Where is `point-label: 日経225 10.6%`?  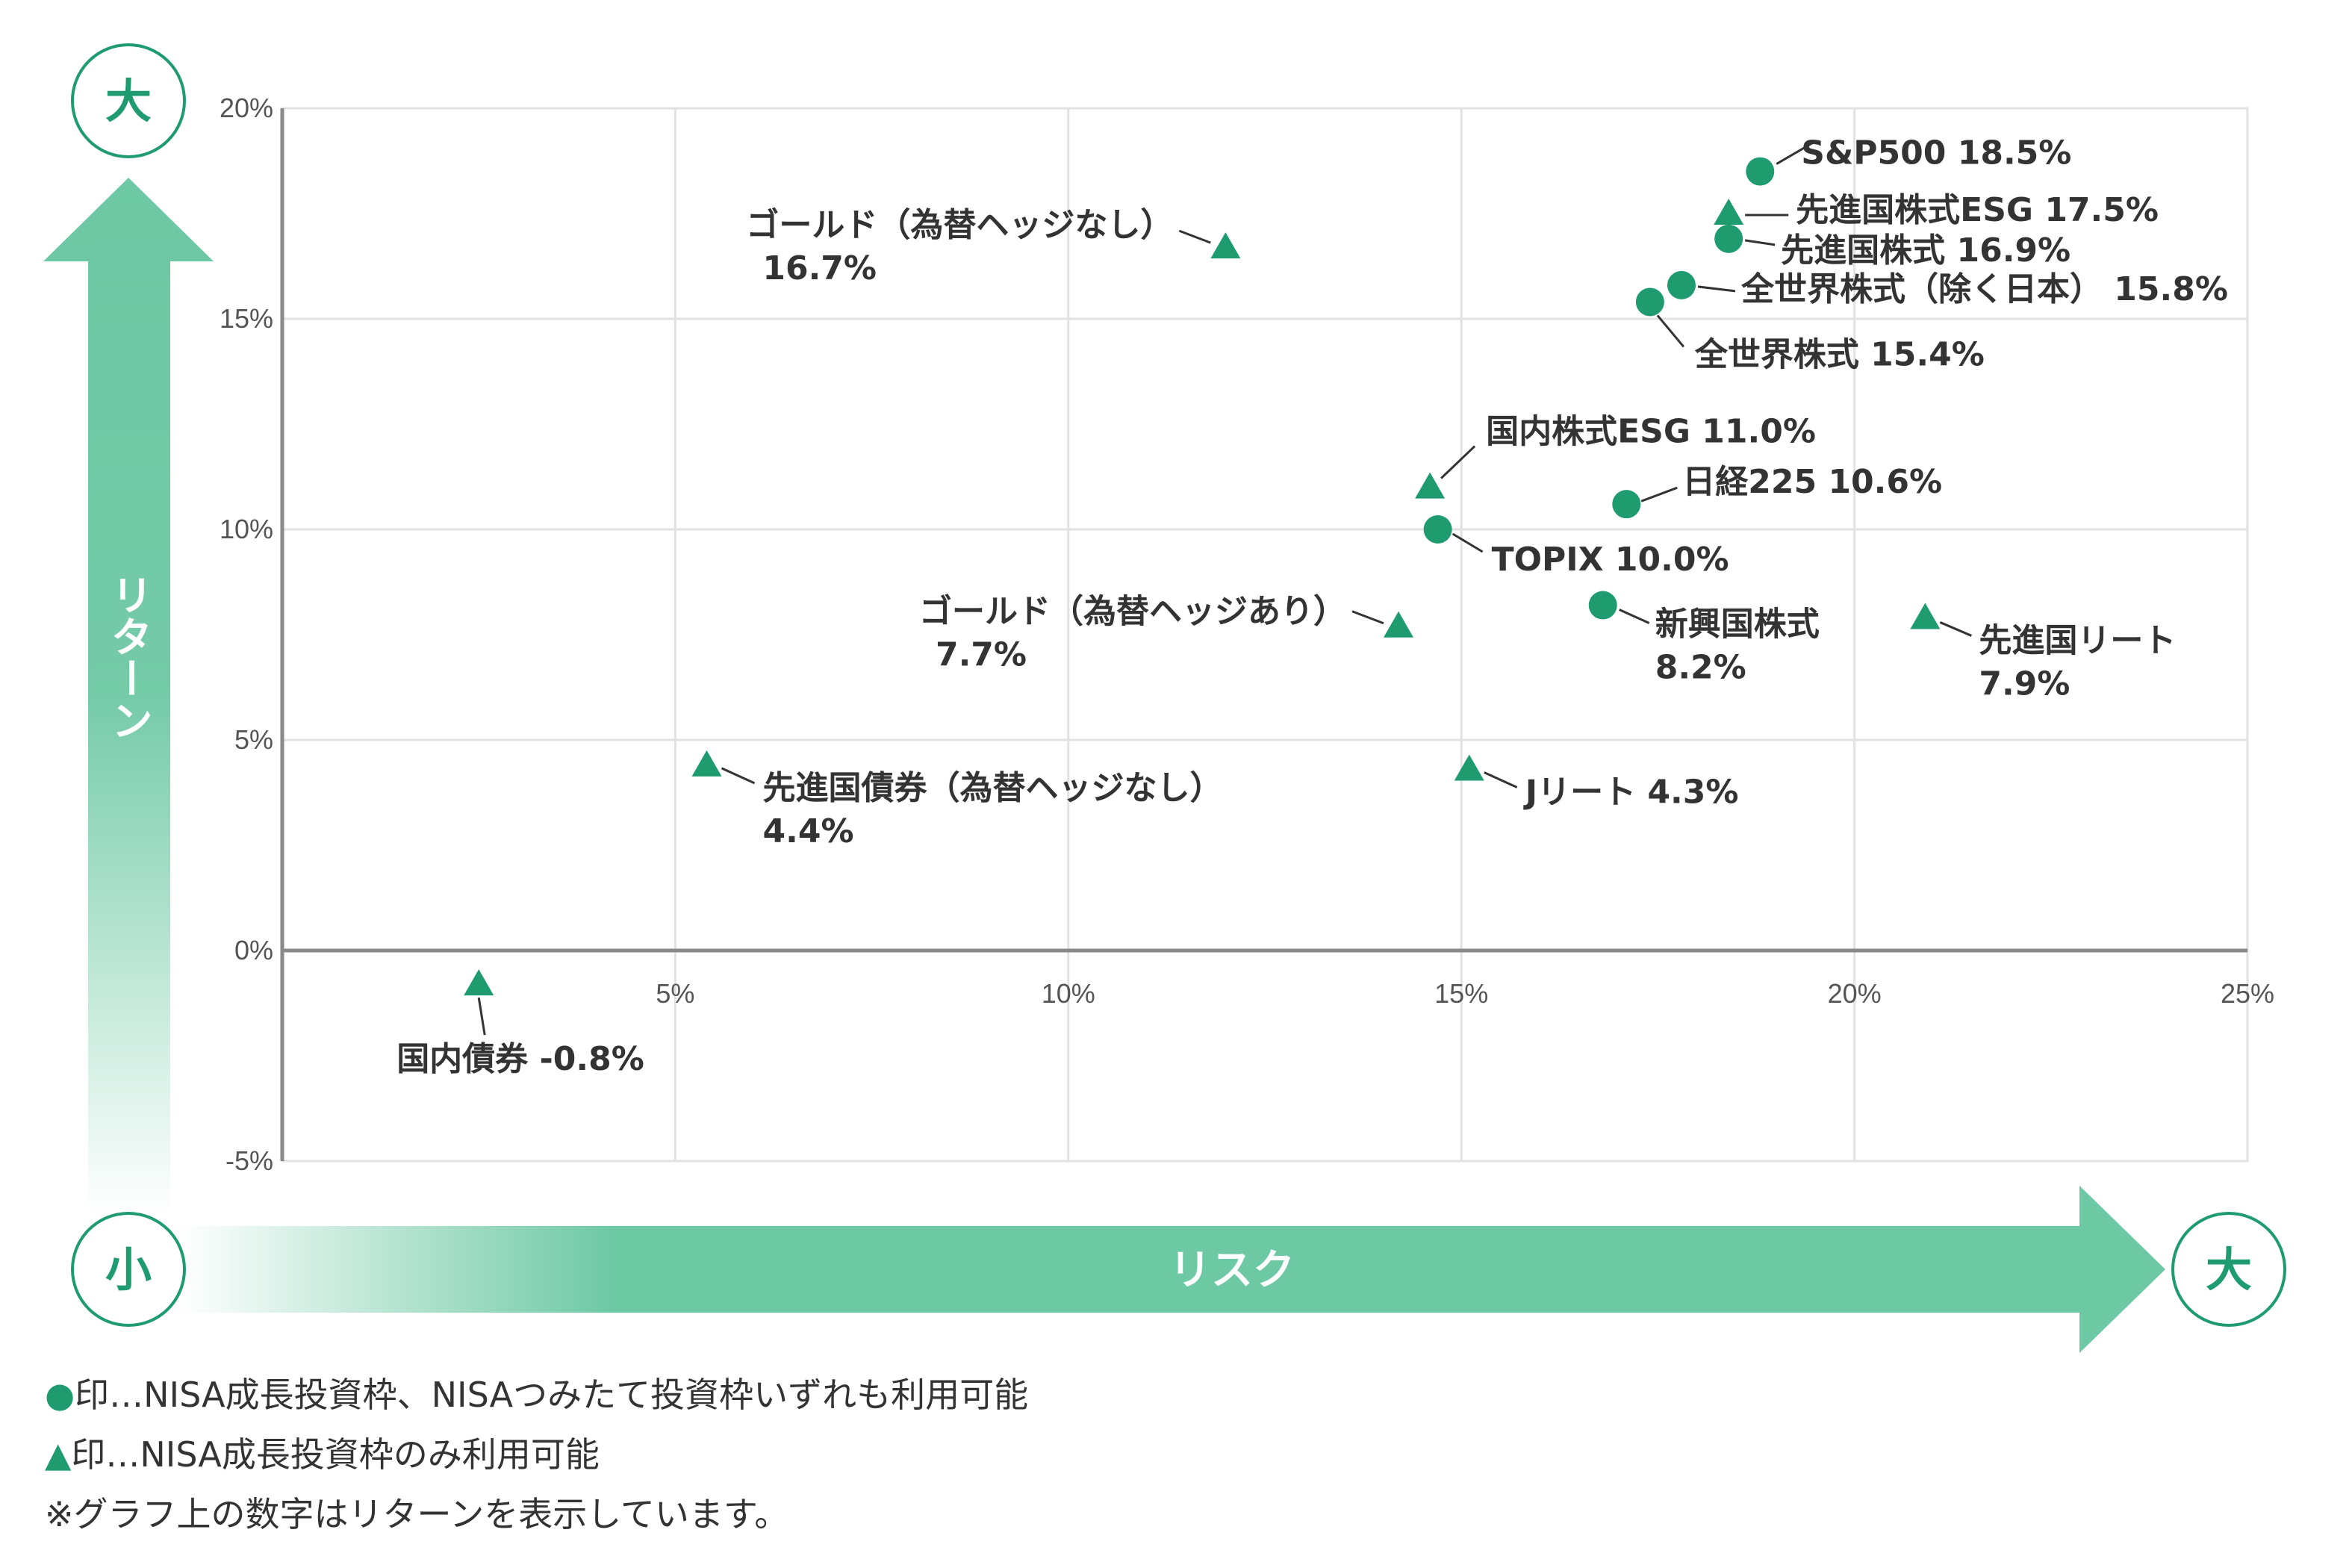 point-label: 日経225 10.6% is located at coordinates (1812, 482).